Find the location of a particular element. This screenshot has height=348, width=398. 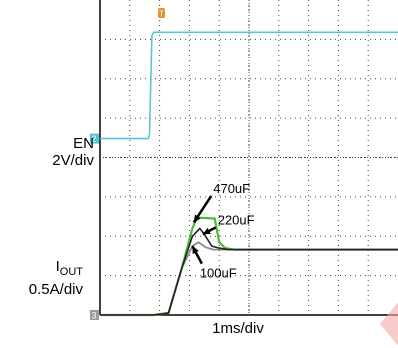

iout-channel-label: IOUT 0.5A/div is located at coordinates (41, 278).